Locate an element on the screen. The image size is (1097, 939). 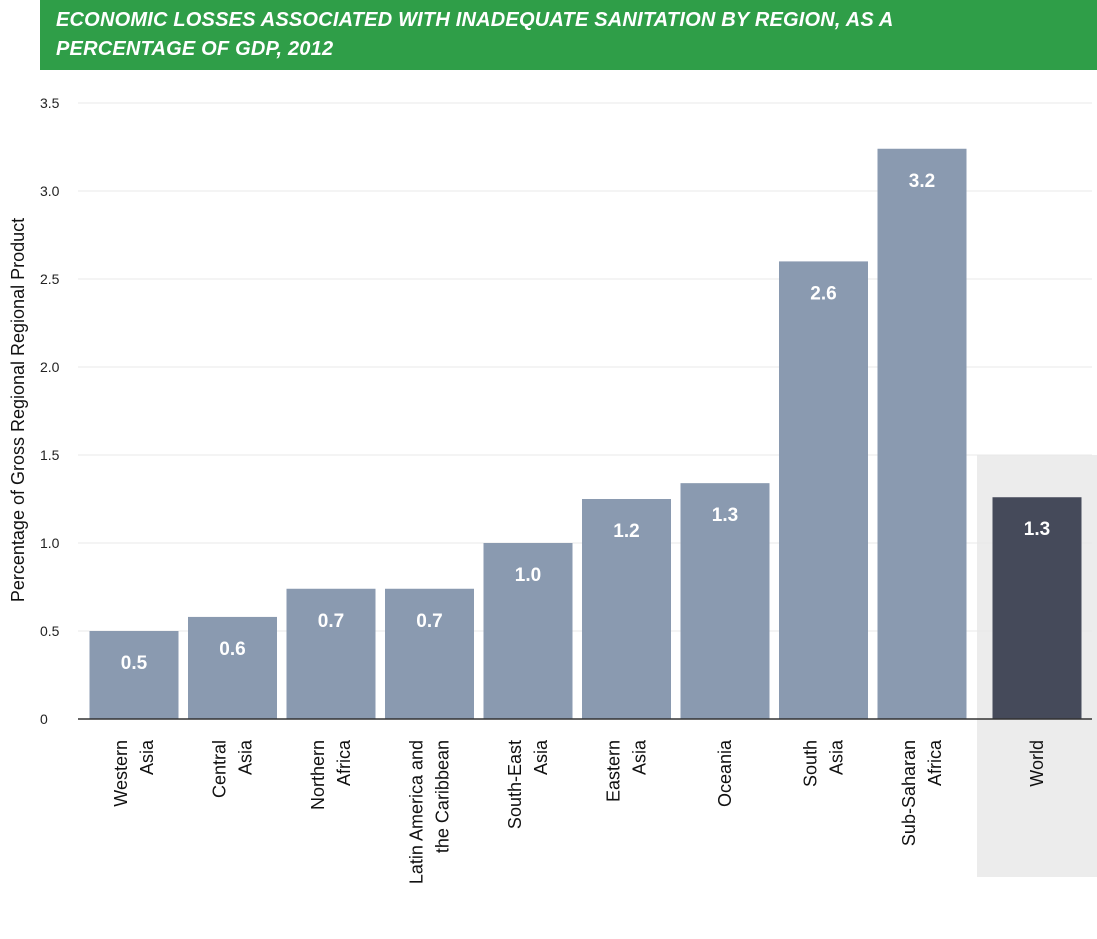
data-label: 1.2 is located at coordinates (626, 531).